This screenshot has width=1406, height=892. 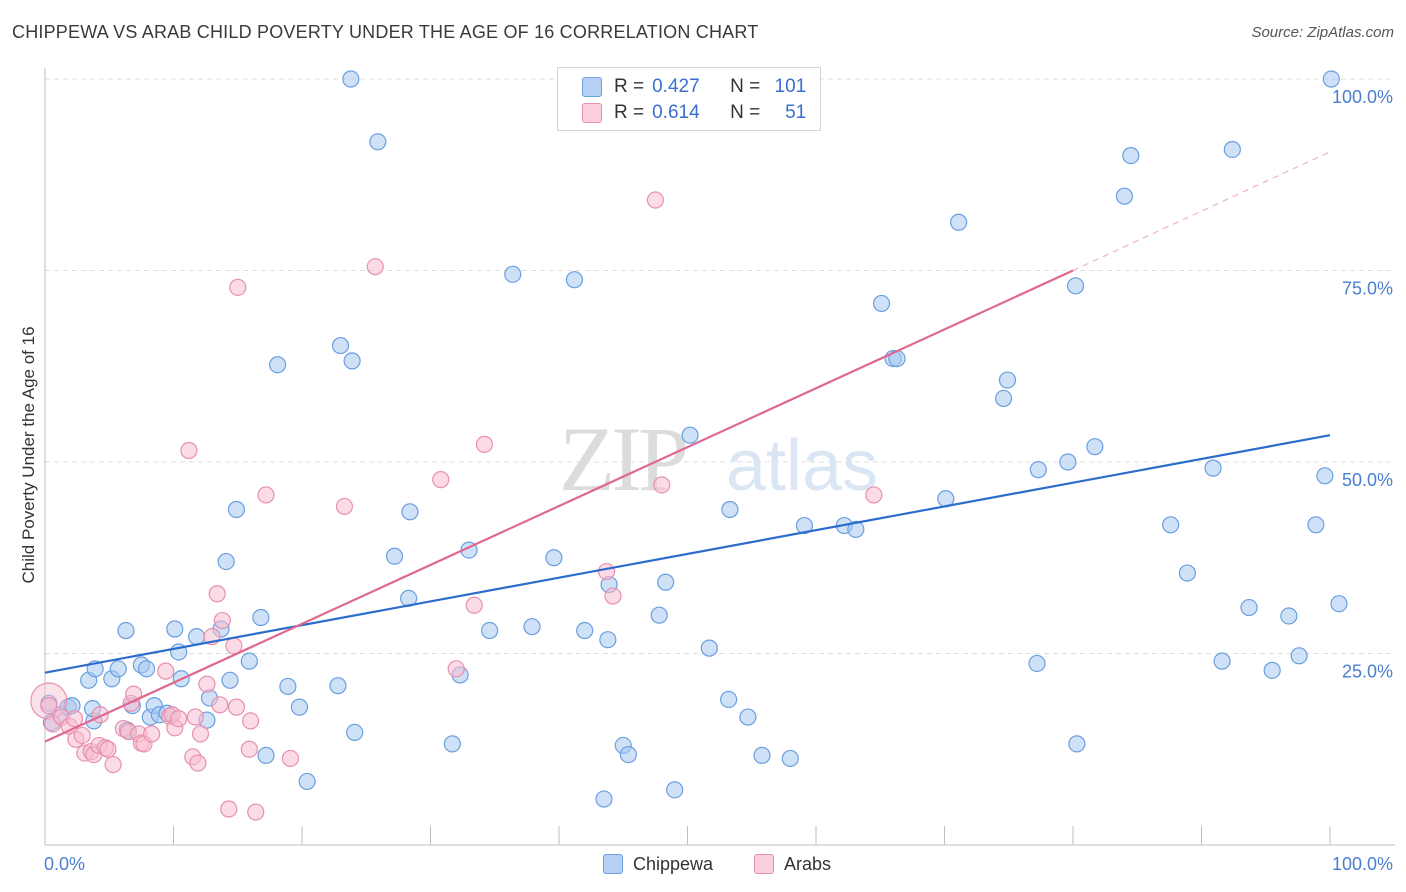 I want to click on bottom-legend-chippewa: Chippewa, so click(x=658, y=864).